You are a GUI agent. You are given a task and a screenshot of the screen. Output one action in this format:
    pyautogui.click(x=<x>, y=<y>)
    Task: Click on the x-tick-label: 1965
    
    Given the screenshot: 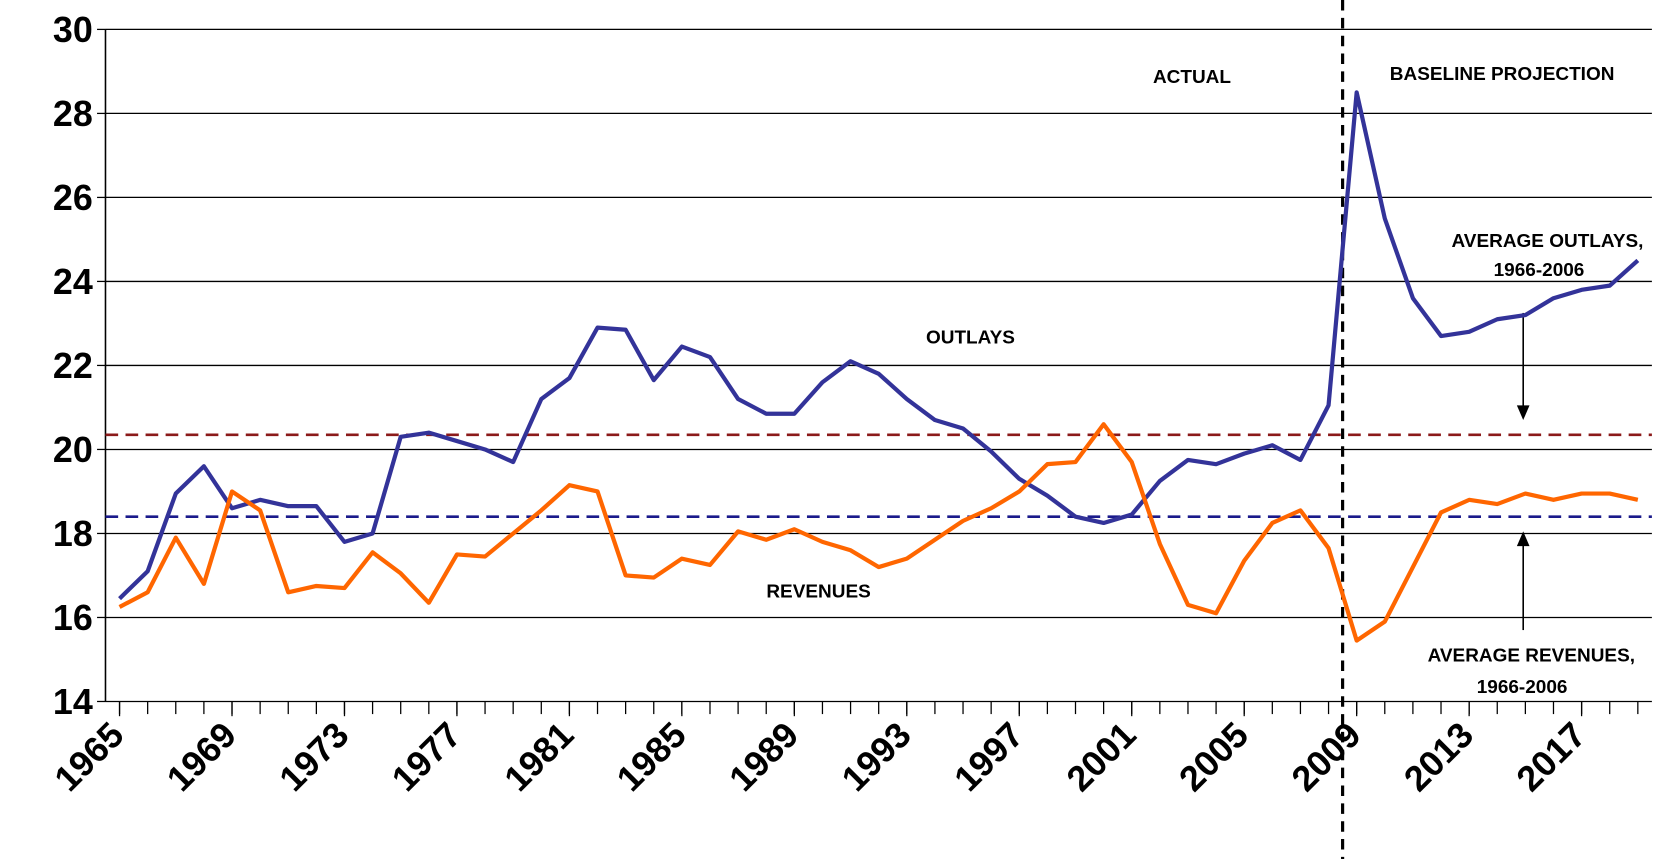 What is the action you would take?
    pyautogui.click(x=89, y=757)
    